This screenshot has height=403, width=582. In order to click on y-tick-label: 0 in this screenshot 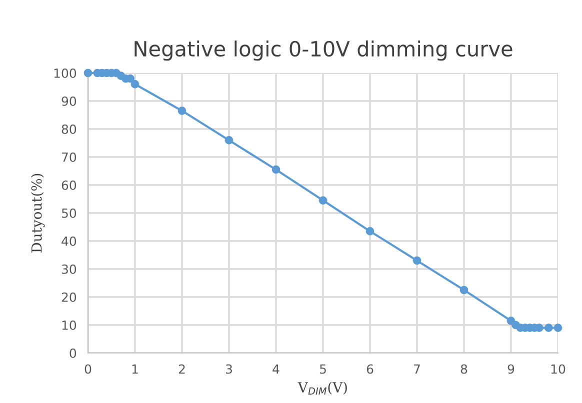, I will do `click(73, 353)`.